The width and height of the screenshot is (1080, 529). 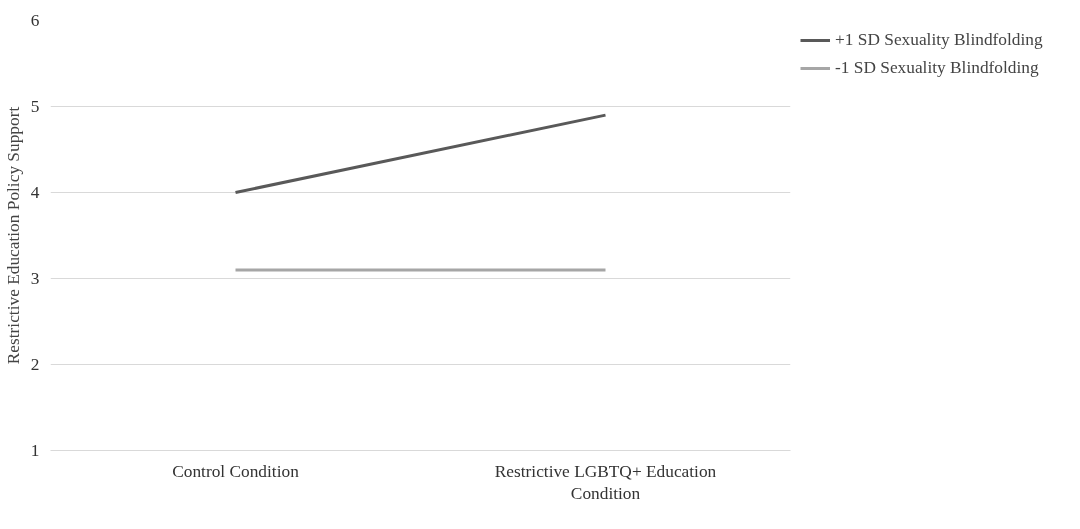 I want to click on x-tick-label: Control Condition, so click(x=236, y=471).